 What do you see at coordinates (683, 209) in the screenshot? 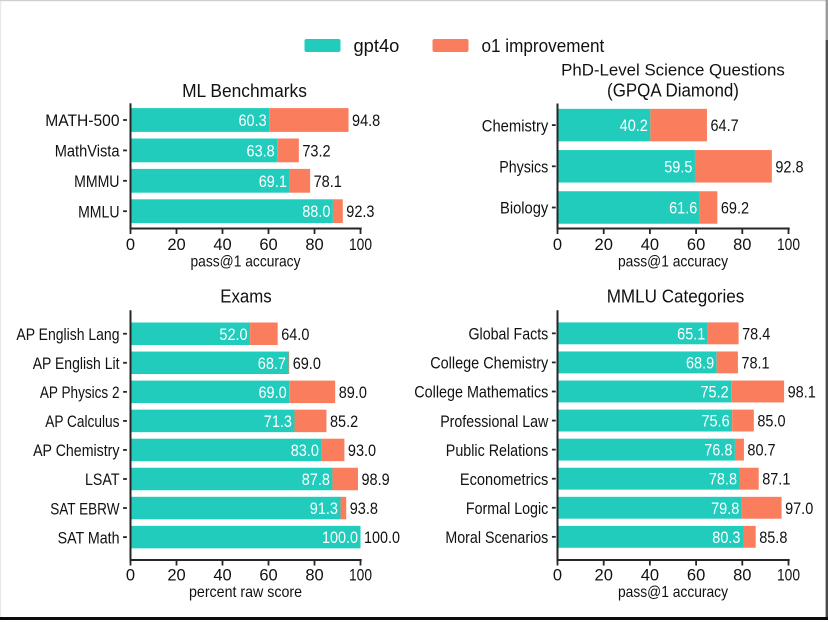
I see `svg-text: 61.6` at bounding box center [683, 209].